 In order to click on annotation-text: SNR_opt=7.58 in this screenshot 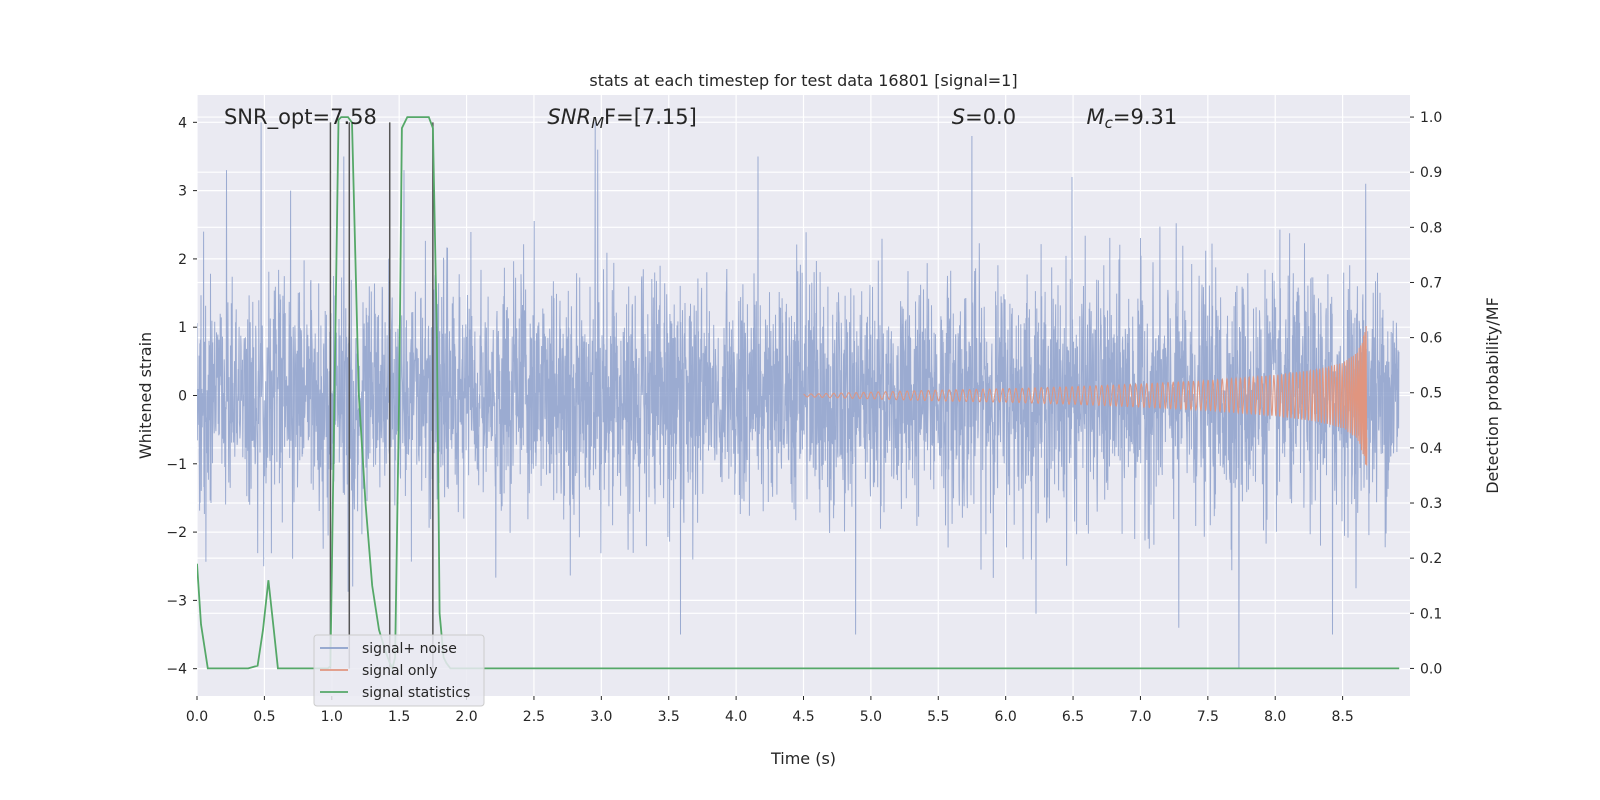, I will do `click(300, 117)`.